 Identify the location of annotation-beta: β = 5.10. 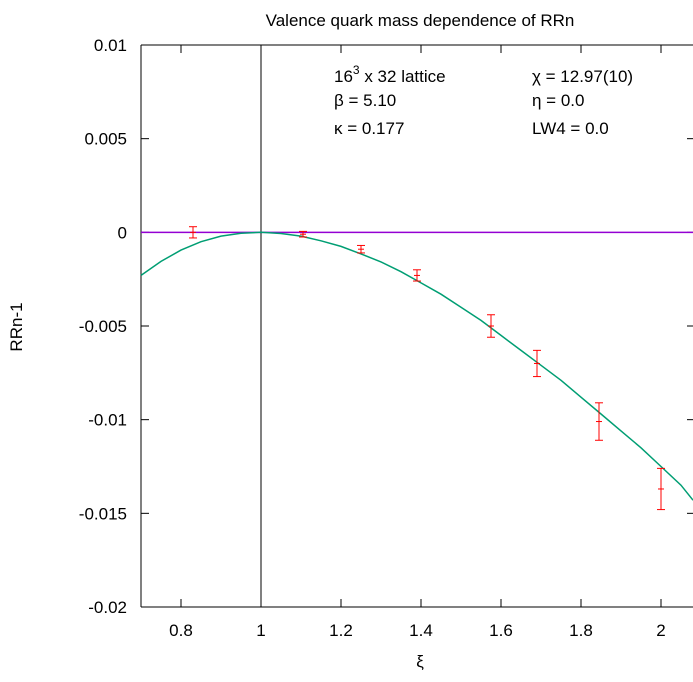
(365, 100).